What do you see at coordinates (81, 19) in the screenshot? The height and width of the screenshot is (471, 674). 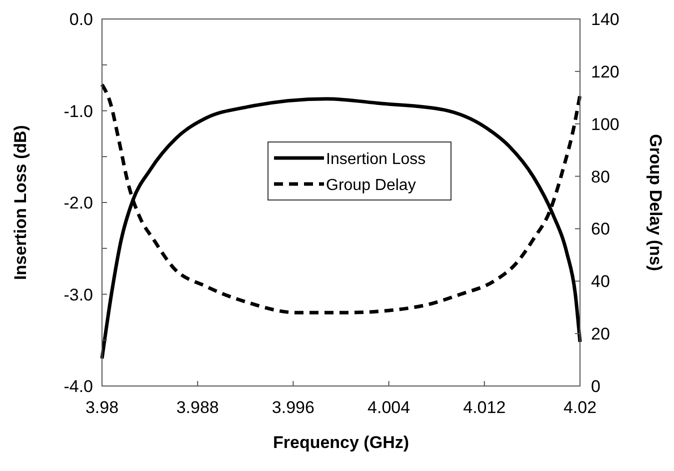 I see `y-tick-label: 0.0` at bounding box center [81, 19].